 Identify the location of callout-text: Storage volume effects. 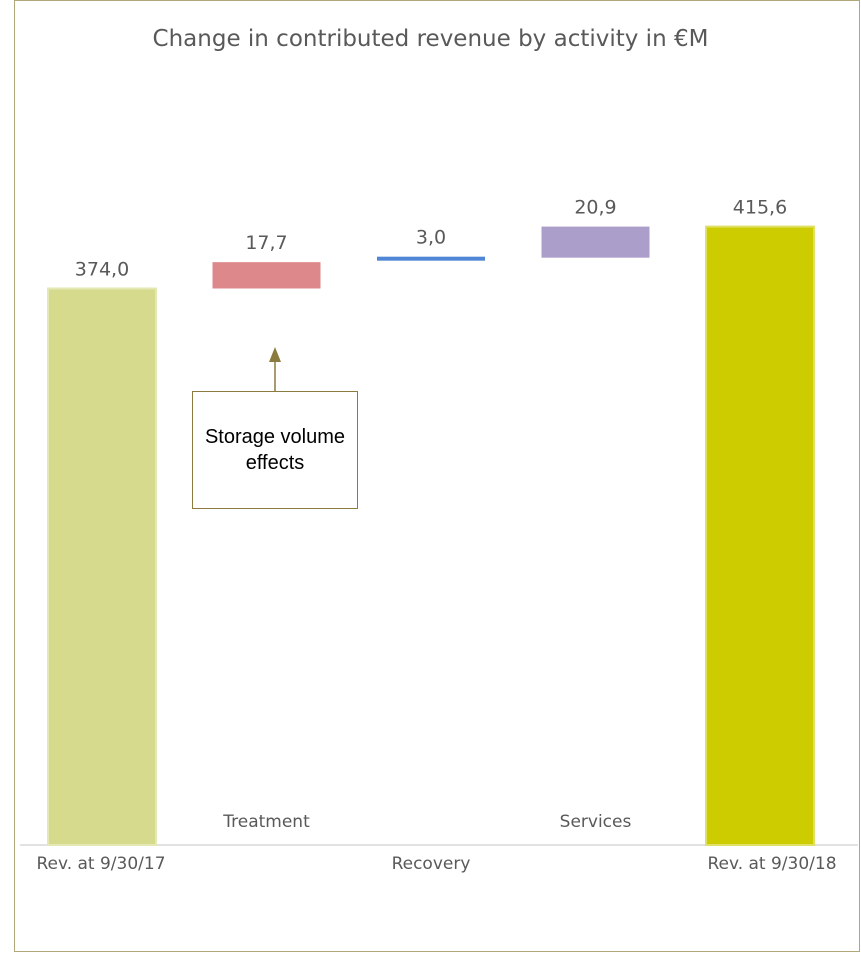
(275, 450).